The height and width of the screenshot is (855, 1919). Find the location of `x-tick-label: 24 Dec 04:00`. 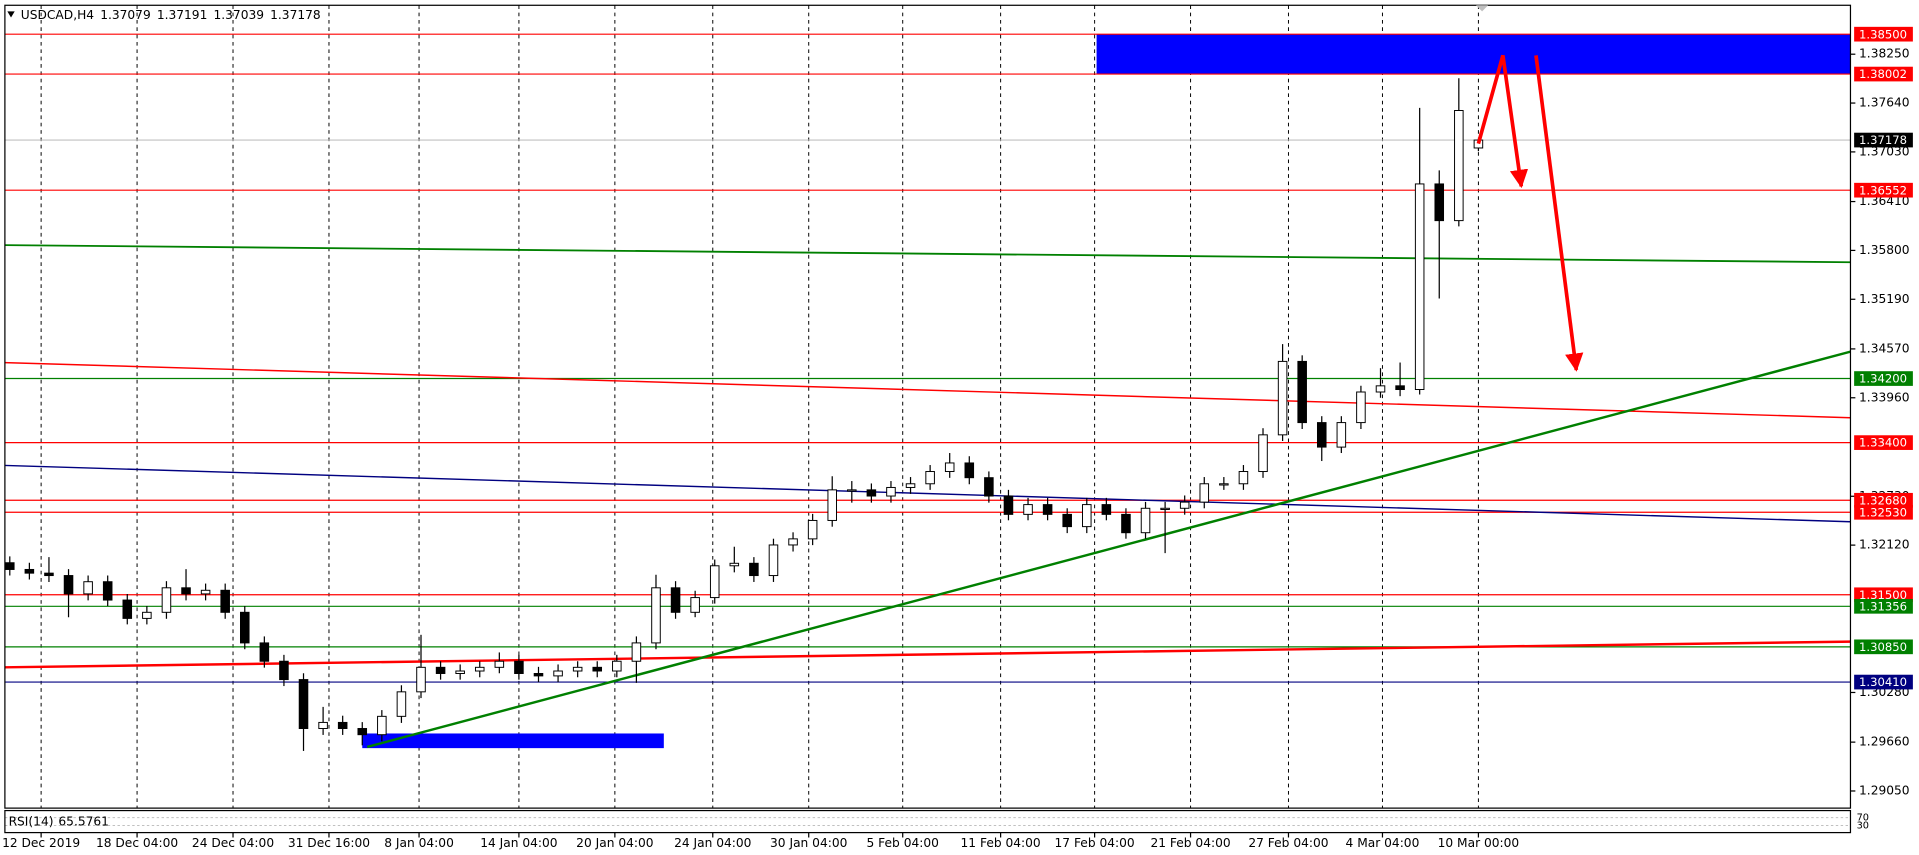

x-tick-label: 24 Dec 04:00 is located at coordinates (233, 843).